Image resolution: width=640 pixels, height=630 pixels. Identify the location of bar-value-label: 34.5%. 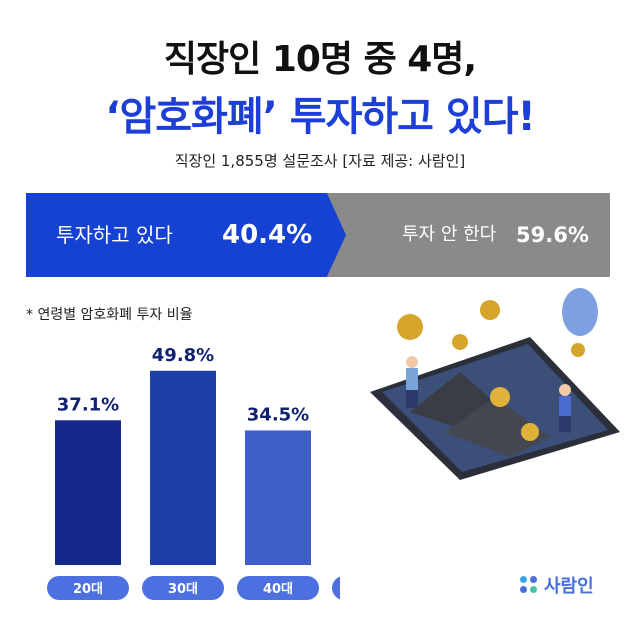
(278, 414).